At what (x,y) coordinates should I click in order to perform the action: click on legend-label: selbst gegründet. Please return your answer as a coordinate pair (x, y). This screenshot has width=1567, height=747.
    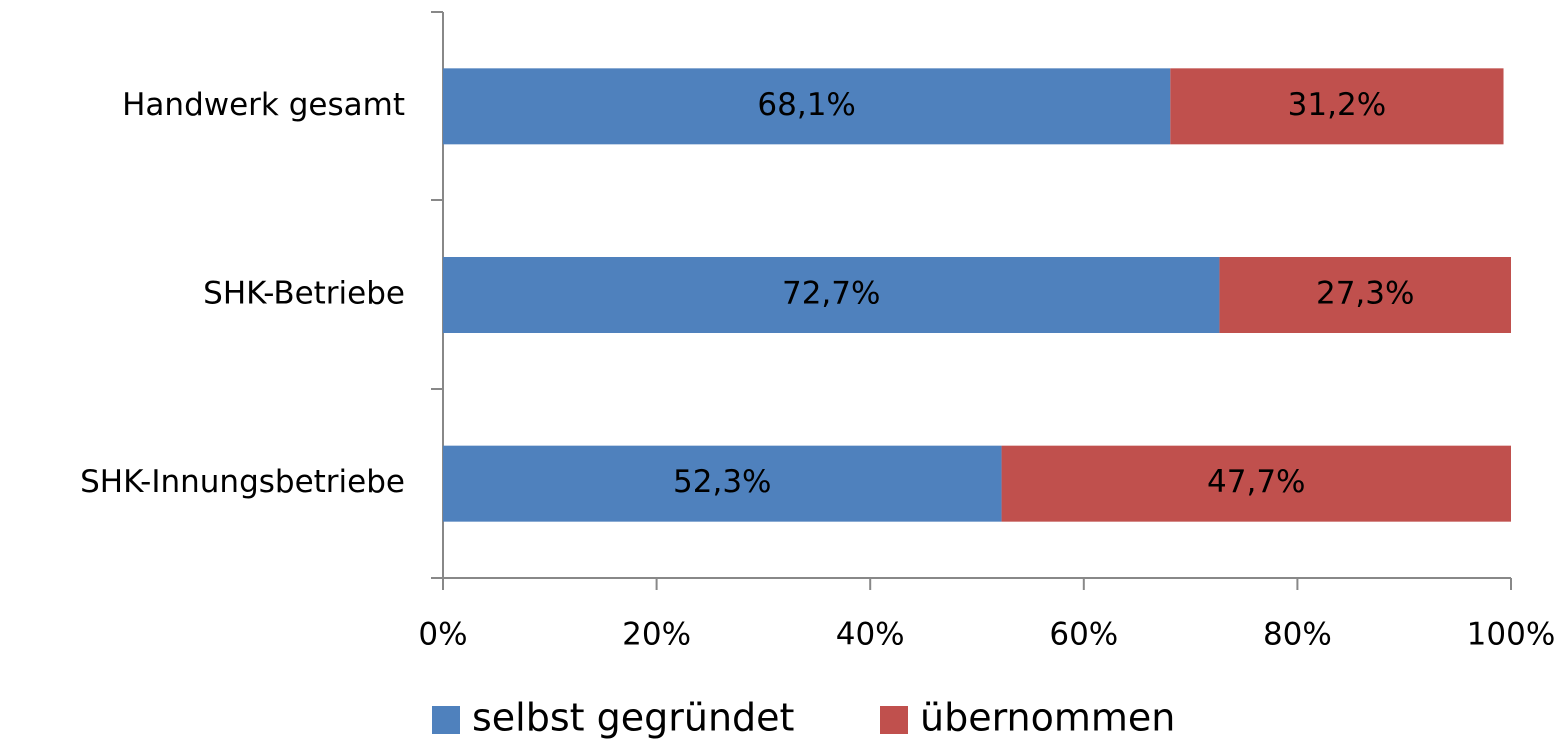
    Looking at the image, I should click on (633, 718).